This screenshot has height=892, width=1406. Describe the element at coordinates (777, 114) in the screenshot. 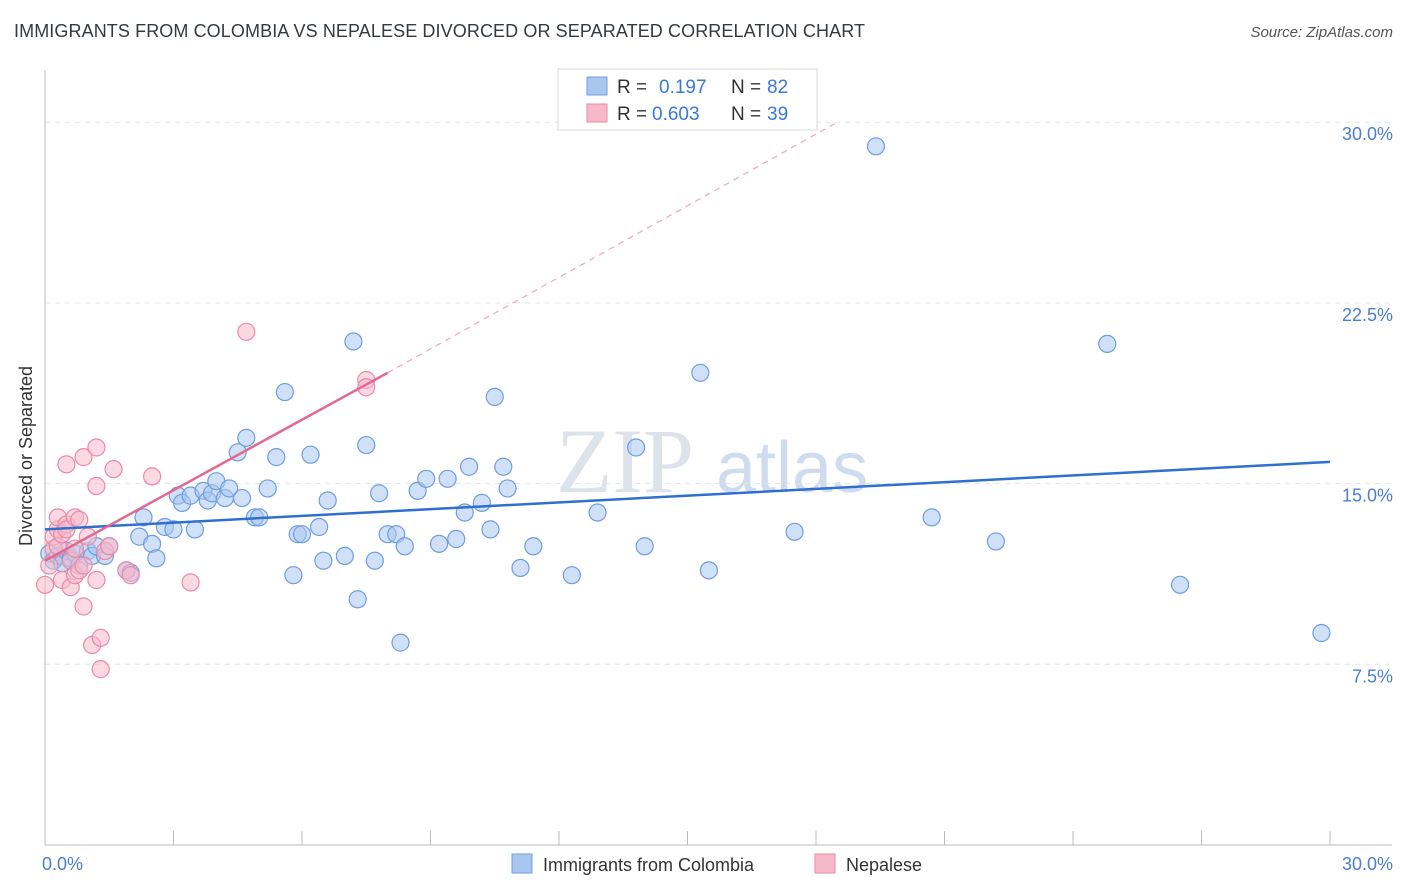

I see `legend-n-value-2: 39` at that location.